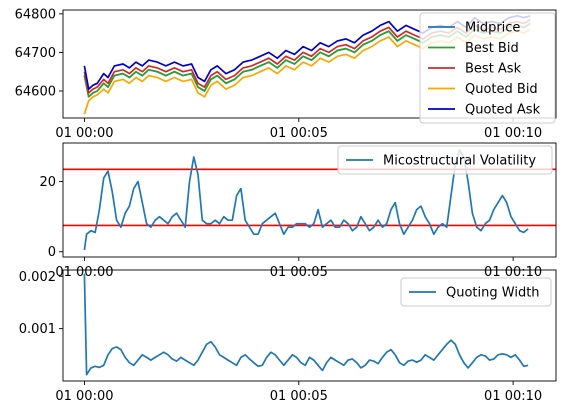  Describe the element at coordinates (37, 329) in the screenshot. I see `y-tick-label: 0.001` at that location.